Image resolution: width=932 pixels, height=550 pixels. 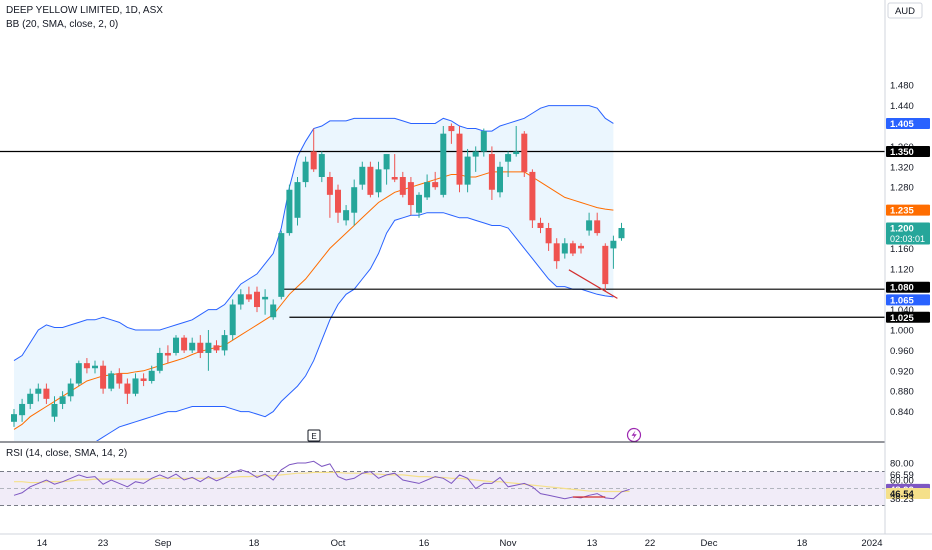 I want to click on time-tick-label: Dec, so click(x=709, y=543).